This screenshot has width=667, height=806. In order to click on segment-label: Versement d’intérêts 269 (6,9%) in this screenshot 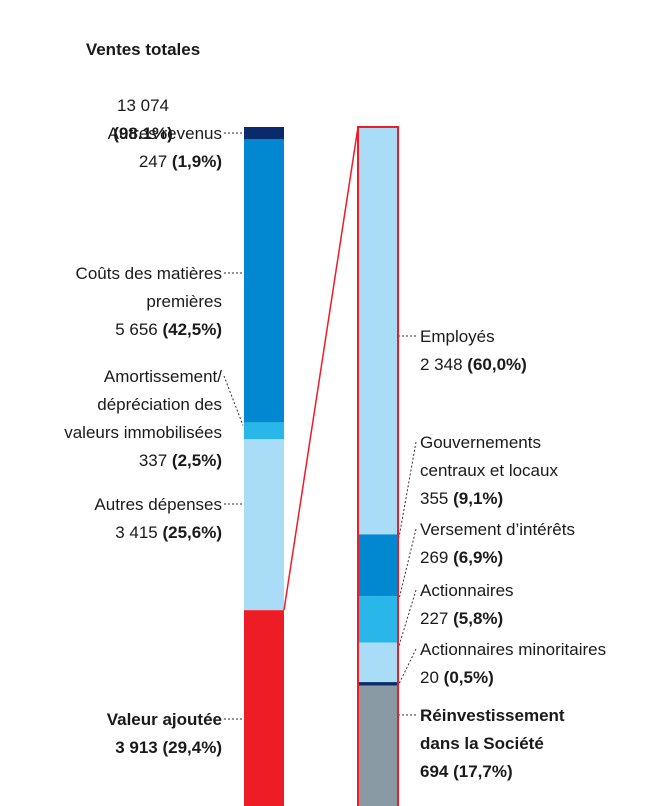, I will do `click(497, 544)`.